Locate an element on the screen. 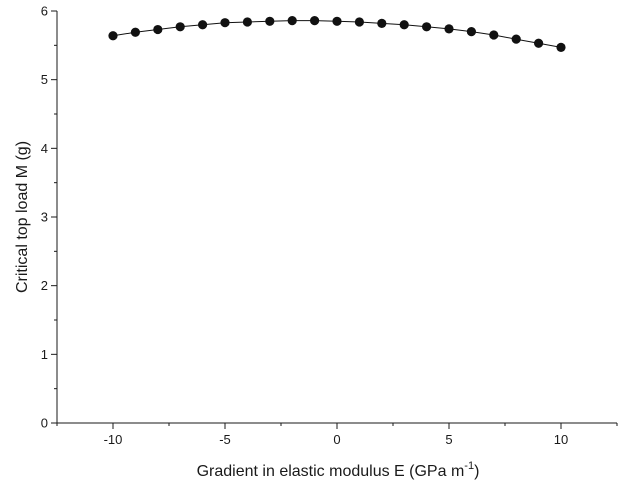 This screenshot has width=619, height=485. y-tick-label: 0 is located at coordinates (44, 423).